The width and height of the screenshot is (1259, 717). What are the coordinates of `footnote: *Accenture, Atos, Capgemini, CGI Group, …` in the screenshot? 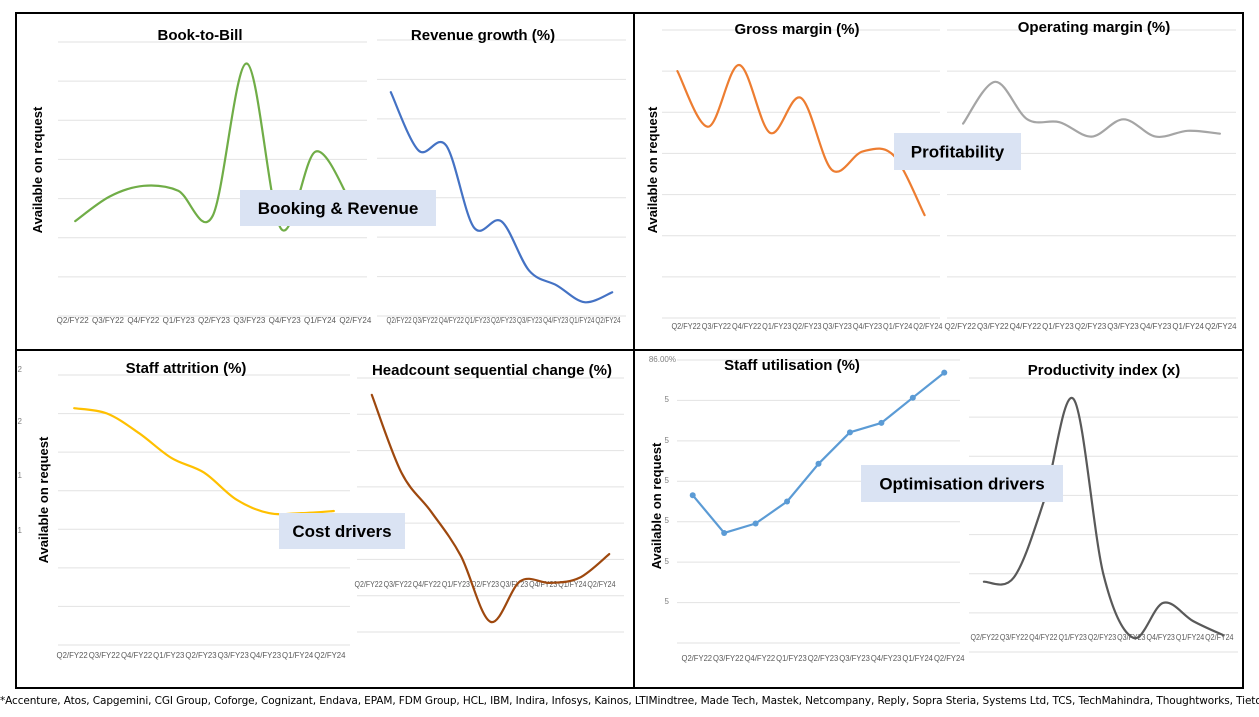 It's located at (629, 701).